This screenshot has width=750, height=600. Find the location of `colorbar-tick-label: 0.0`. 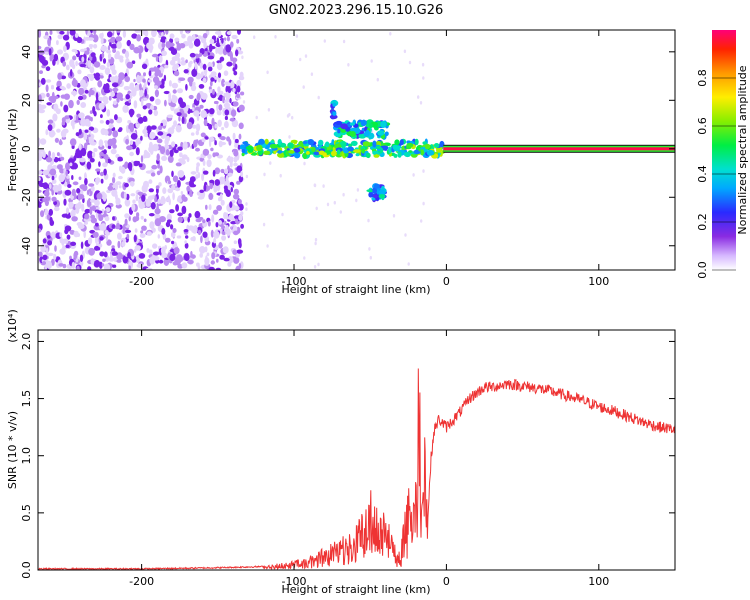

colorbar-tick-label: 0.0 is located at coordinates (702, 270).